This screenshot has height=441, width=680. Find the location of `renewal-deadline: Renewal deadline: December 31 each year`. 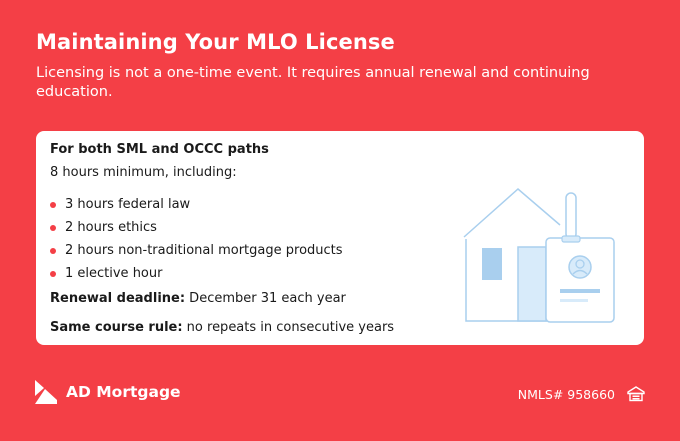

renewal-deadline: Renewal deadline: December 31 each year is located at coordinates (198, 298).